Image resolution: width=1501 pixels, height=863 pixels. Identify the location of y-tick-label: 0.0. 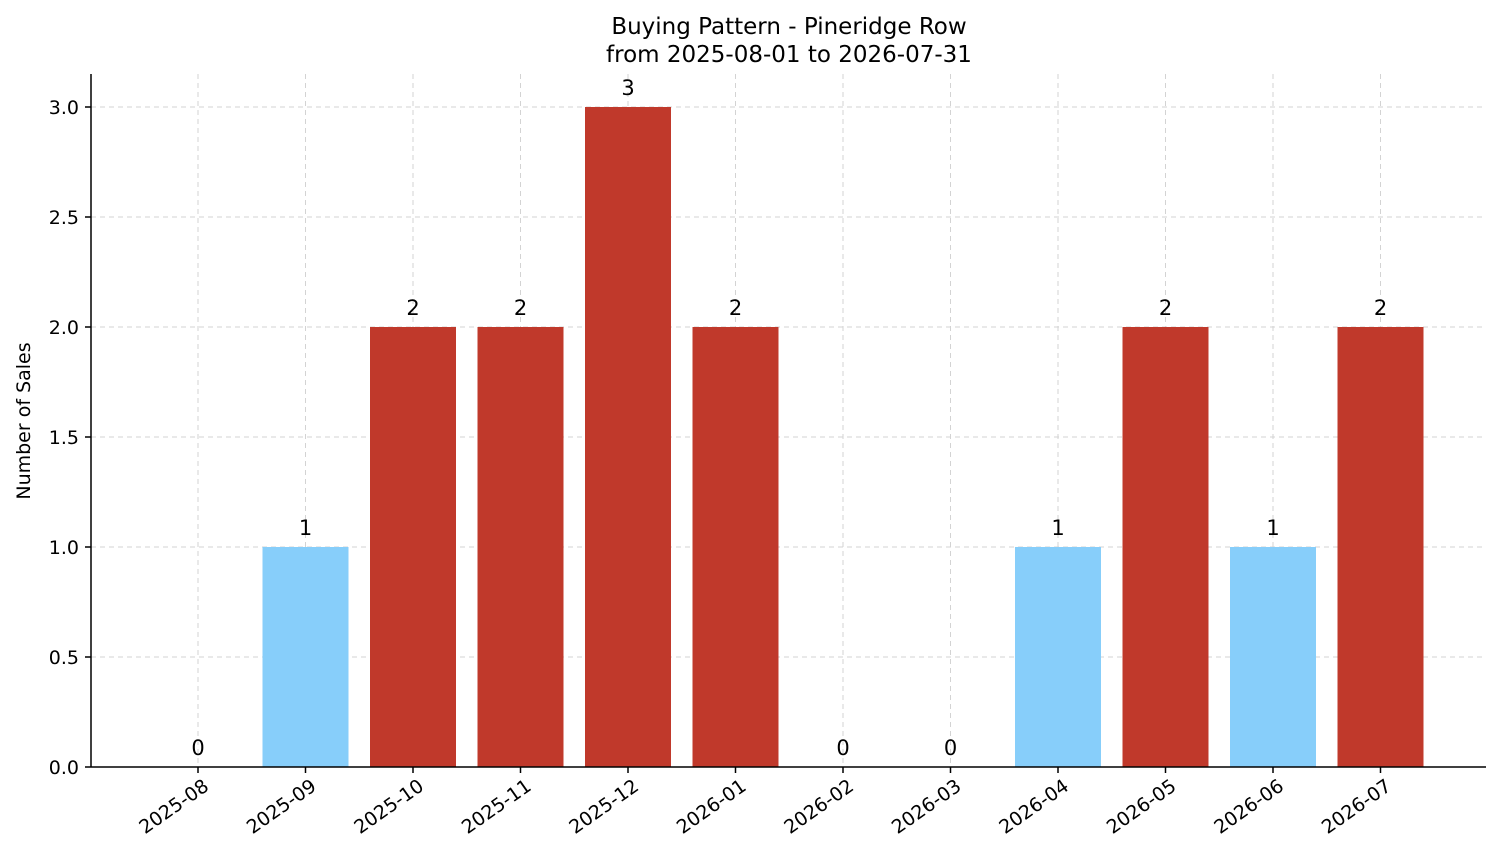
(64, 768).